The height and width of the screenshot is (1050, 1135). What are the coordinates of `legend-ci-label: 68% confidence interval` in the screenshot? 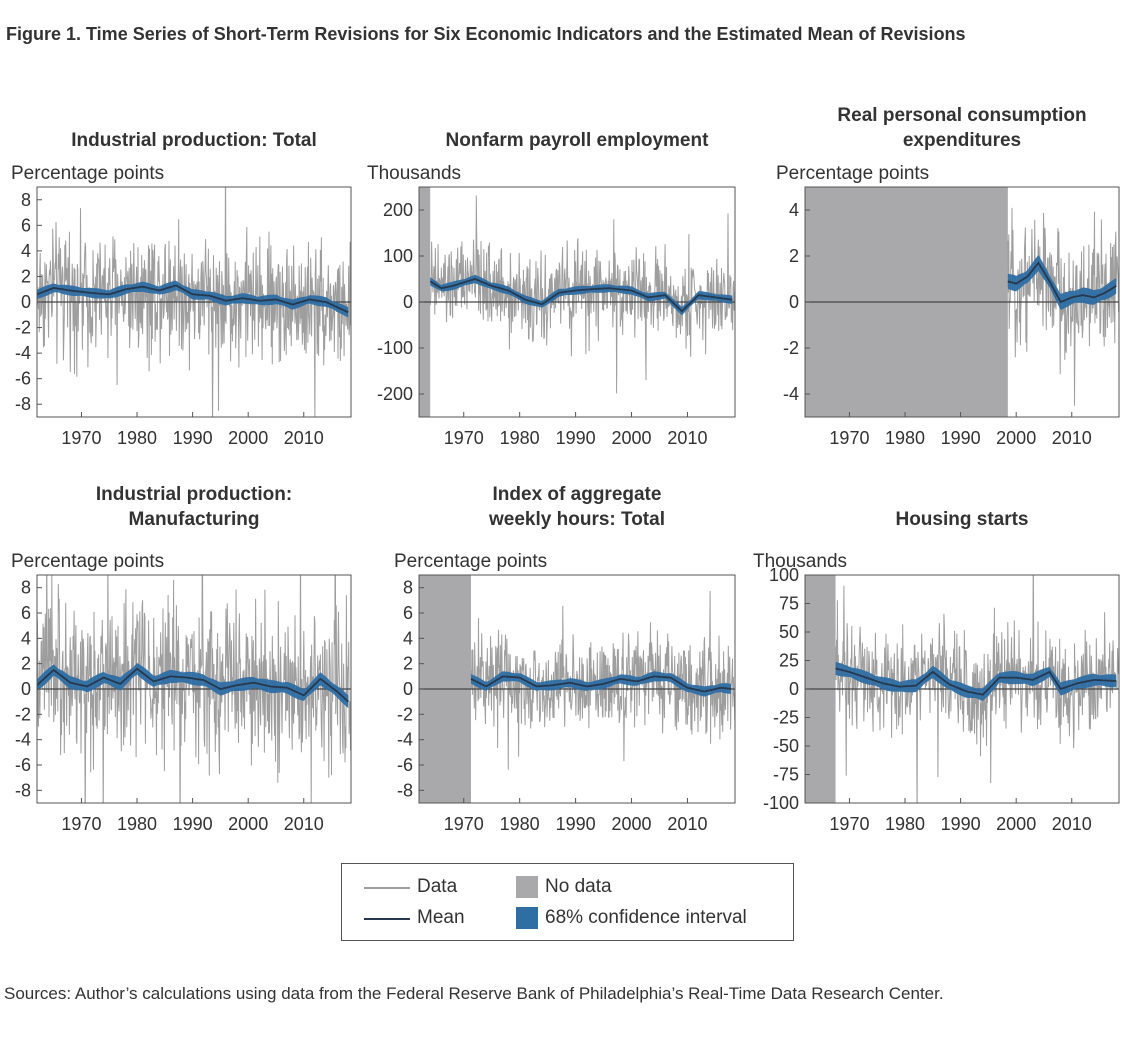 It's located at (646, 917).